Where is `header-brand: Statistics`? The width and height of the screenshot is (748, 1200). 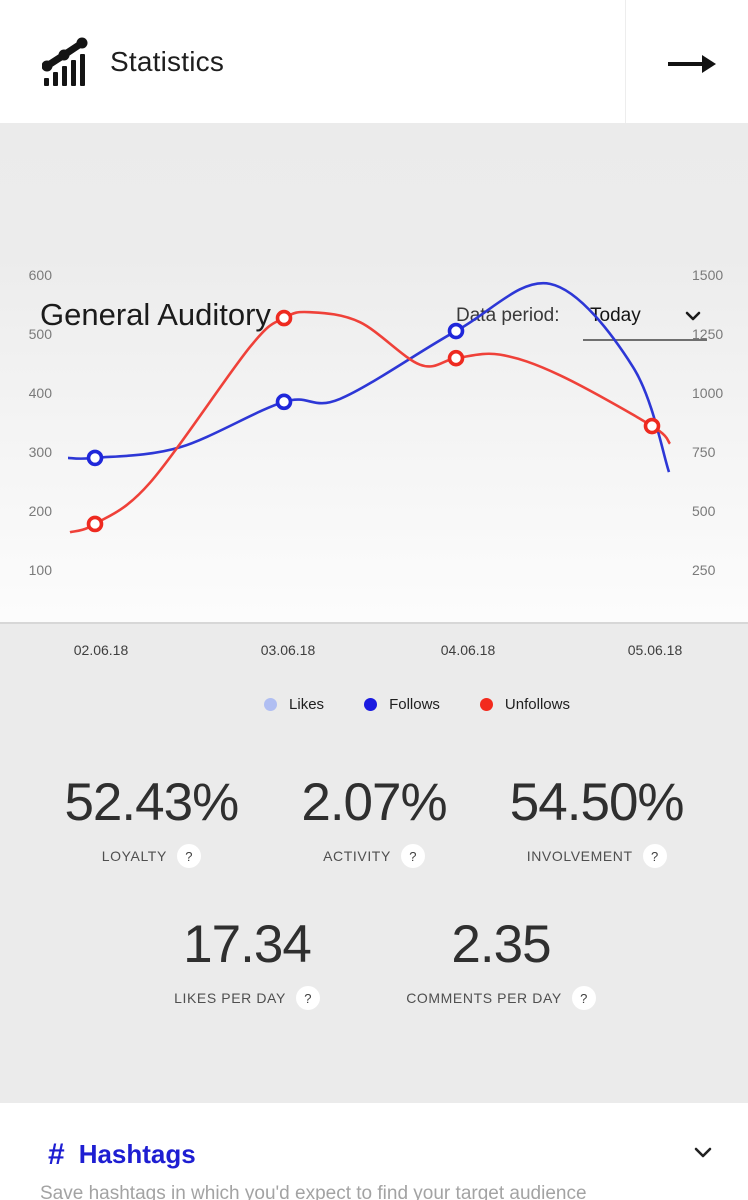
header-brand: Statistics is located at coordinates (133, 62).